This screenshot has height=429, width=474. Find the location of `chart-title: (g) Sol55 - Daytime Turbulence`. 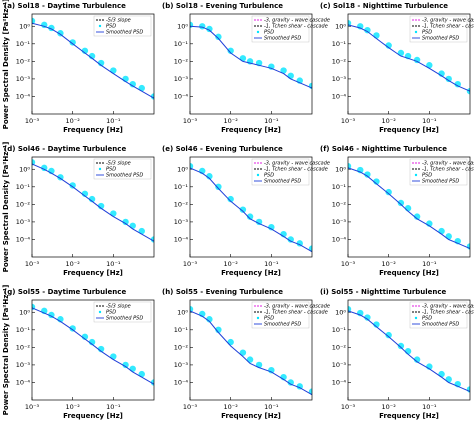

chart-title: (g) Sol55 - Daytime Turbulence is located at coordinates (65, 292).